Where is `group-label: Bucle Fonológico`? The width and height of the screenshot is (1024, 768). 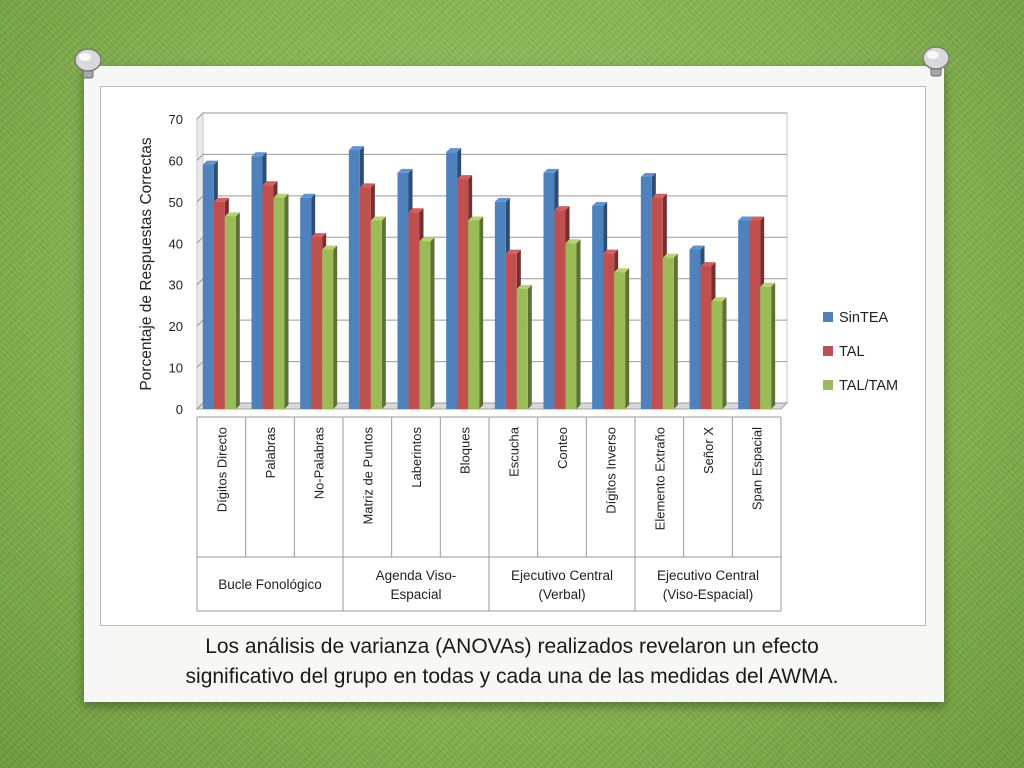
group-label: Bucle Fonológico is located at coordinates (270, 584).